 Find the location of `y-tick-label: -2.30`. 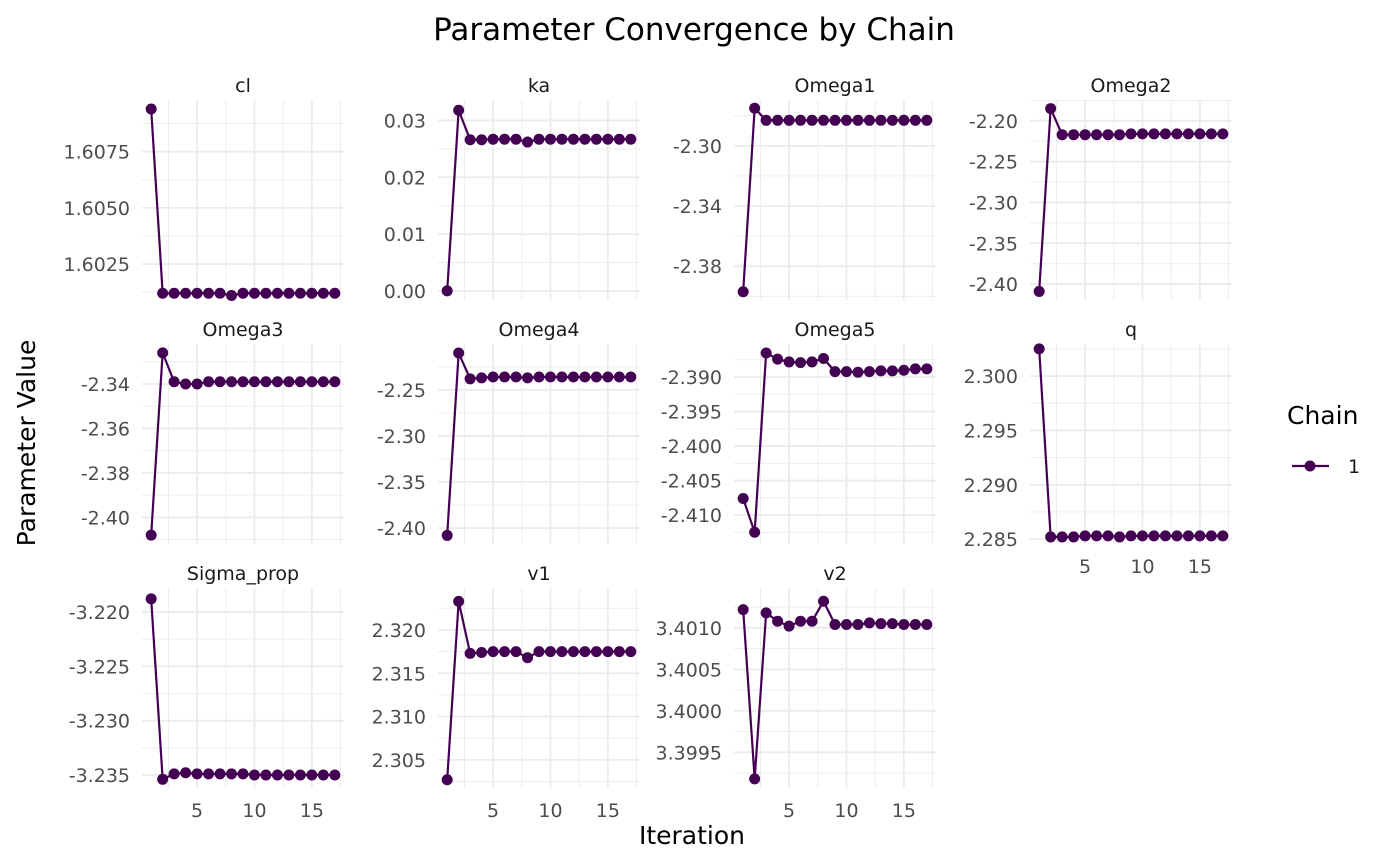

y-tick-label: -2.30 is located at coordinates (697, 147).